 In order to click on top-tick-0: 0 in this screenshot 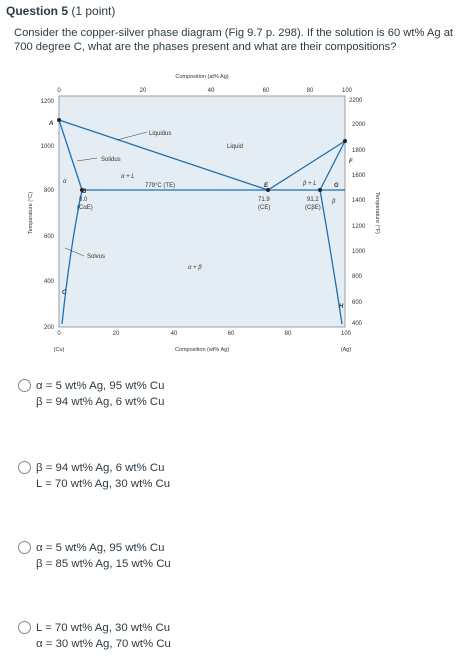, I will do `click(59, 91)`.